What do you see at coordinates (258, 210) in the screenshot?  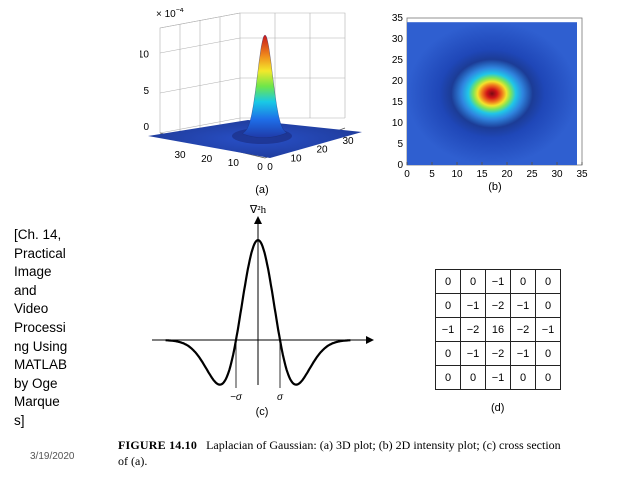 I see `y-axis-label: ∇²h` at bounding box center [258, 210].